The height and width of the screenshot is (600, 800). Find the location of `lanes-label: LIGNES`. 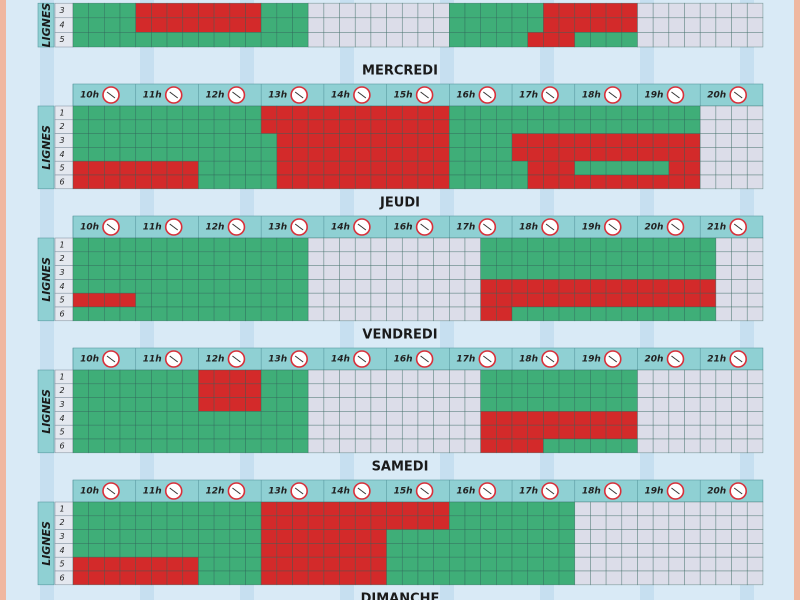

lanes-label: LIGNES is located at coordinates (46, 411).